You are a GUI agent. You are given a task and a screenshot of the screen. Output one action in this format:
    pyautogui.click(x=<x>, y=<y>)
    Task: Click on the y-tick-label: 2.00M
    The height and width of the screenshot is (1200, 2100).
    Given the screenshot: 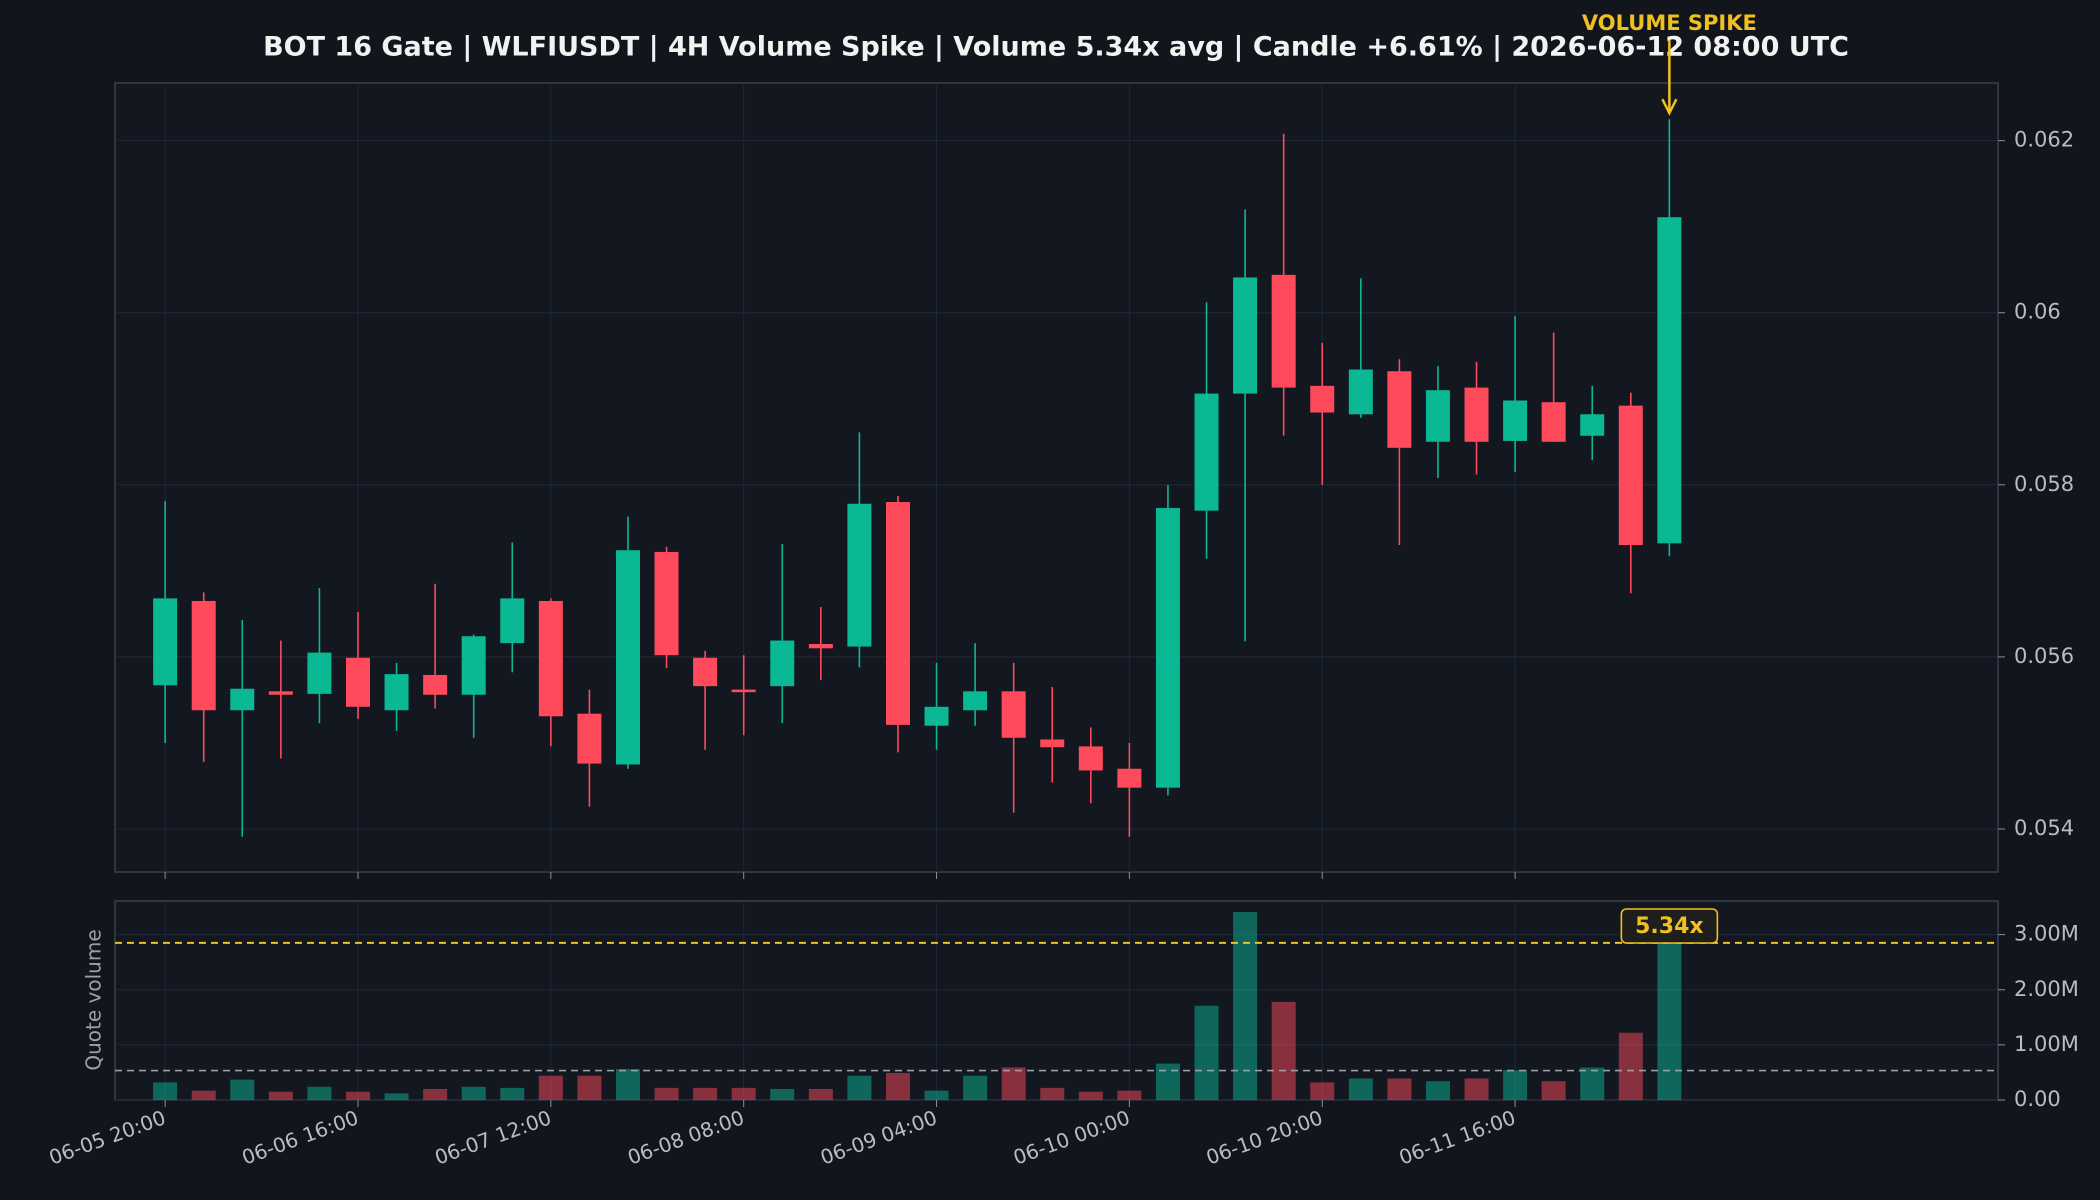 What is the action you would take?
    pyautogui.click(x=2046, y=989)
    